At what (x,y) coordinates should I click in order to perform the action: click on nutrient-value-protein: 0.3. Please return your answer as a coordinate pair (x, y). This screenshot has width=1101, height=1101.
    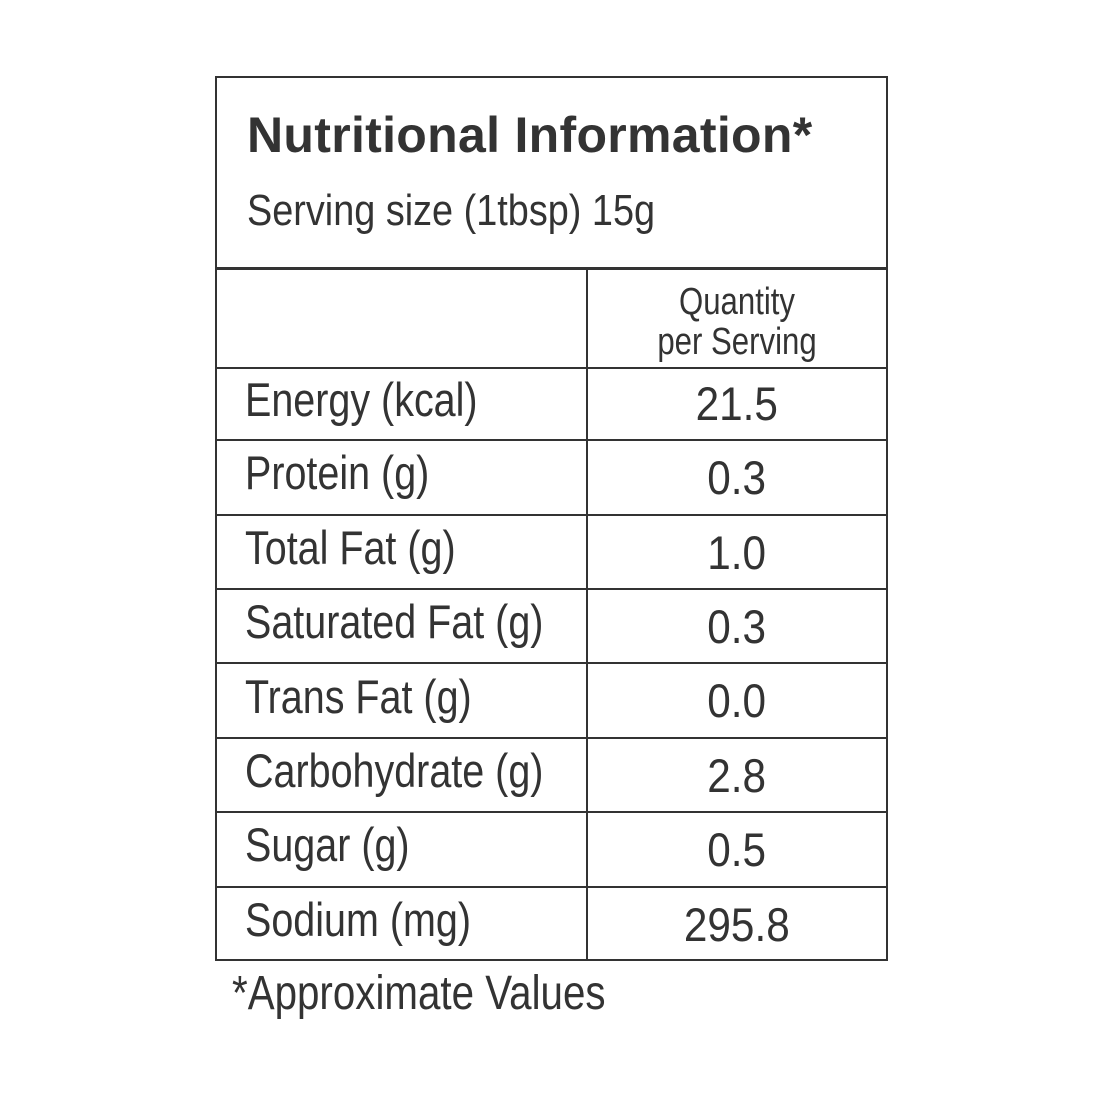
    Looking at the image, I should click on (737, 477).